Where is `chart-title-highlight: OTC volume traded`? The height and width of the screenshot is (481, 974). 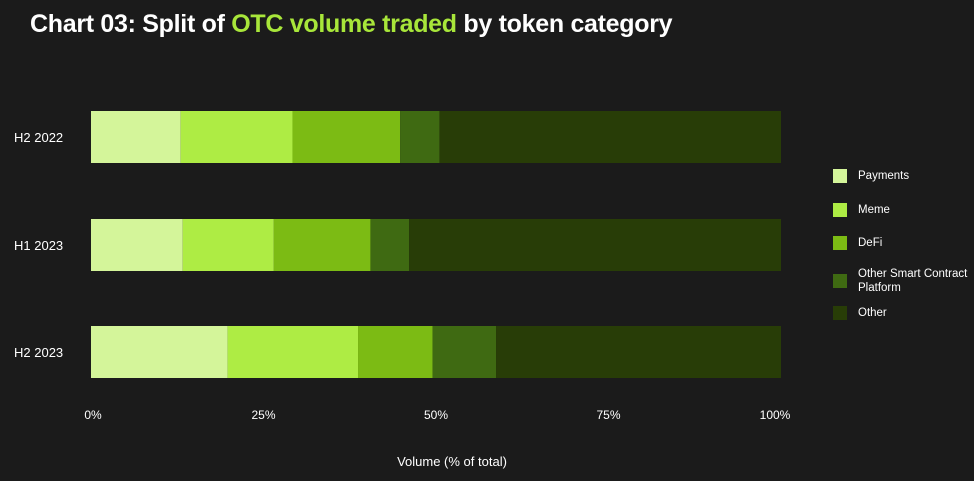
chart-title-highlight: OTC volume traded is located at coordinates (344, 24).